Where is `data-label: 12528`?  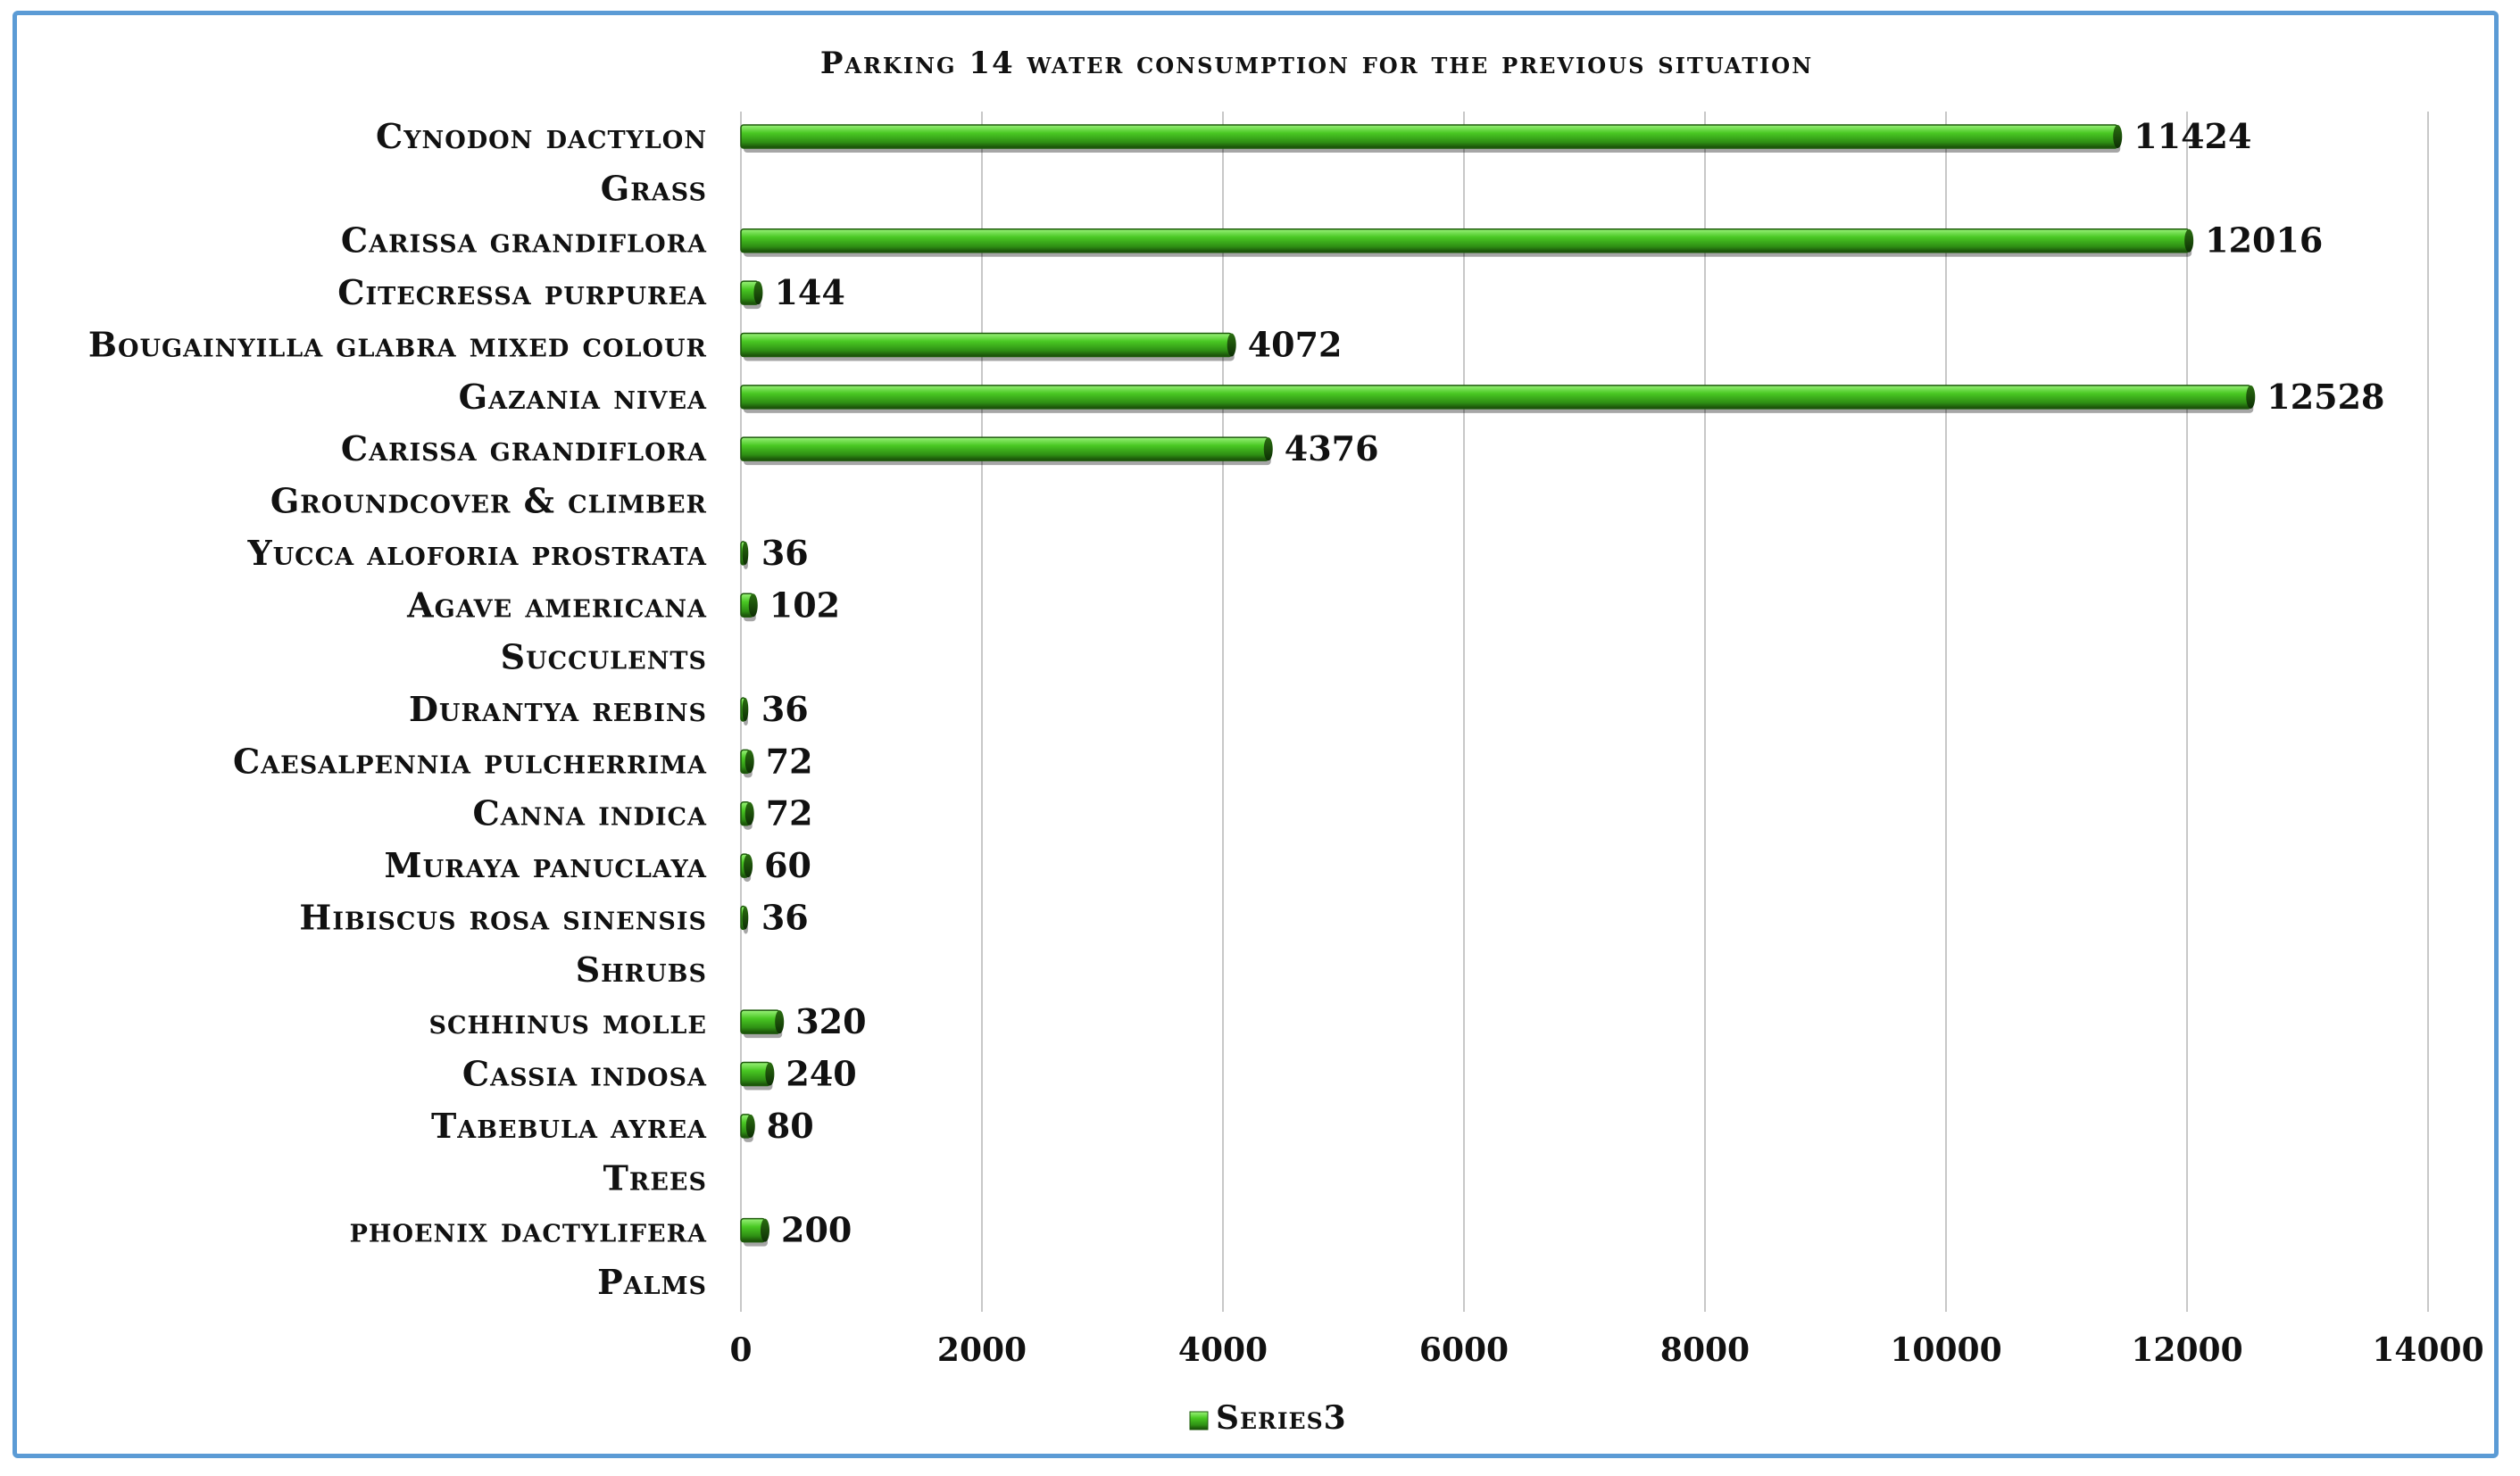 data-label: 12528 is located at coordinates (2325, 397).